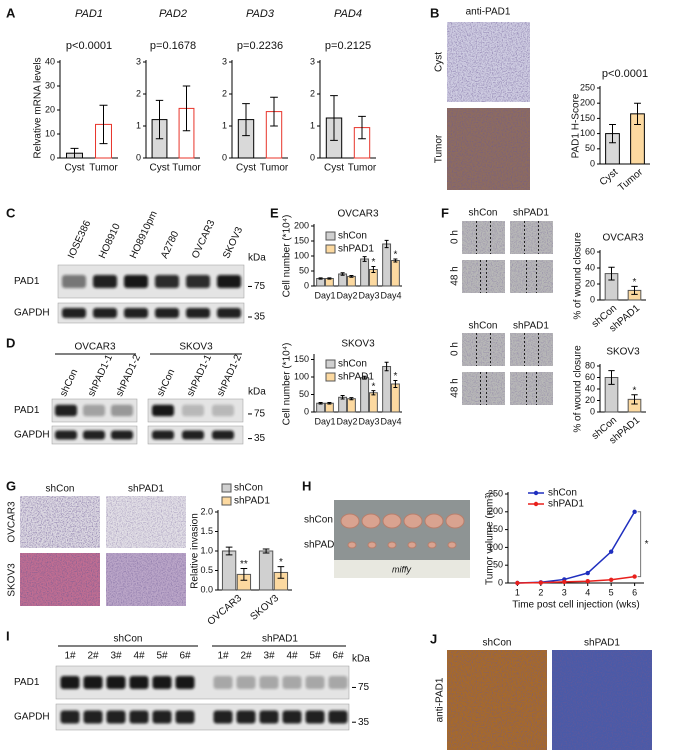 This screenshot has height=754, width=674. What do you see at coordinates (206, 550) in the screenshot?
I see `y-tick-label: 1.0` at bounding box center [206, 550].